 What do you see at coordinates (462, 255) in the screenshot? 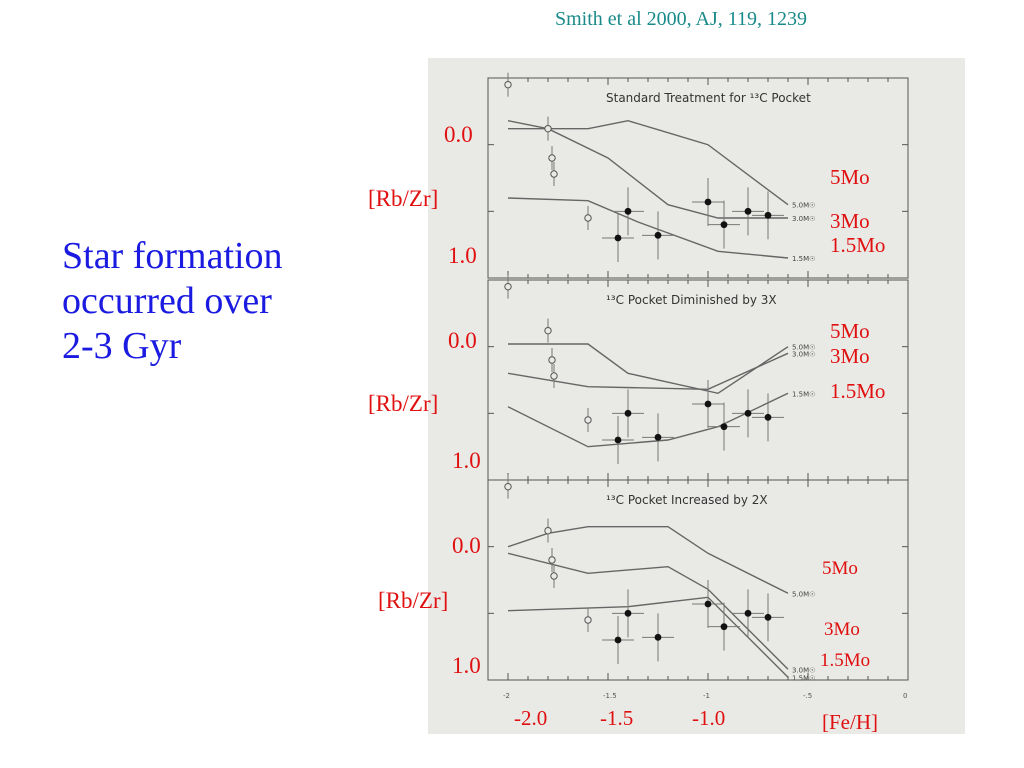
I see `y-label-one-top: 1.0` at bounding box center [462, 255].